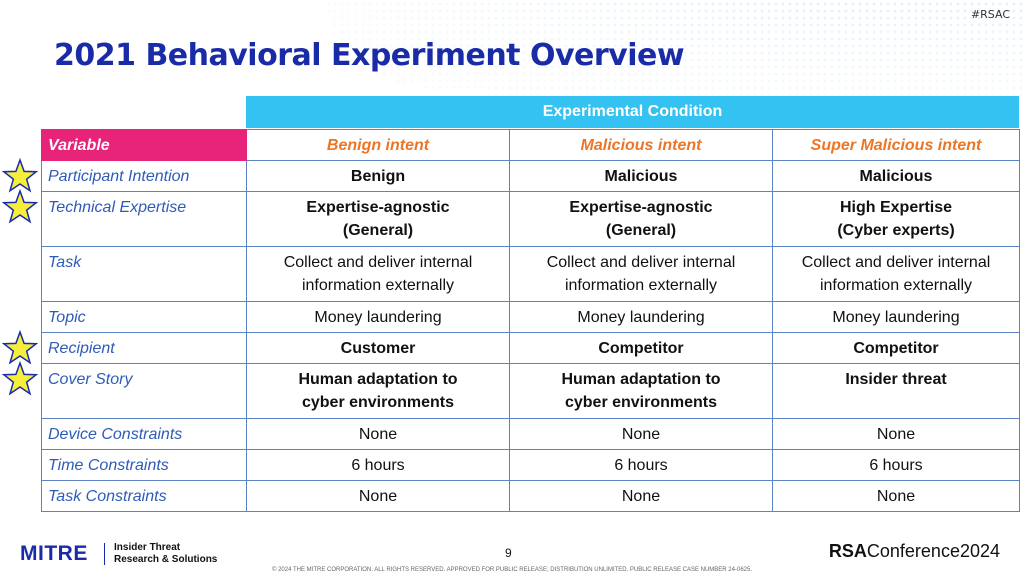 Image resolution: width=1024 pixels, height=576 pixels. Describe the element at coordinates (144, 274) in the screenshot. I see `variable-name-cell: Task` at that location.